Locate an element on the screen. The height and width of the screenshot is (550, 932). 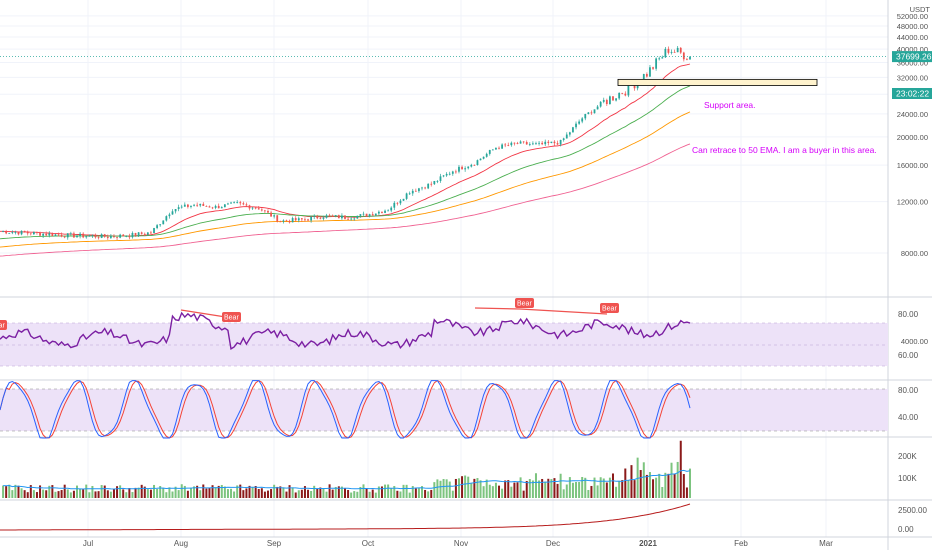
time-tick-label: Dec is located at coordinates (553, 543).